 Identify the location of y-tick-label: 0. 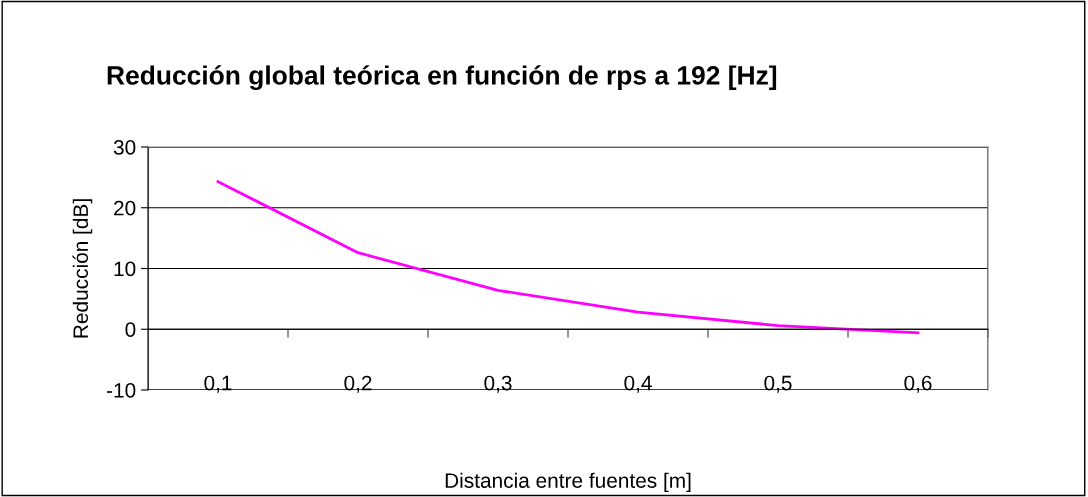
(130, 329).